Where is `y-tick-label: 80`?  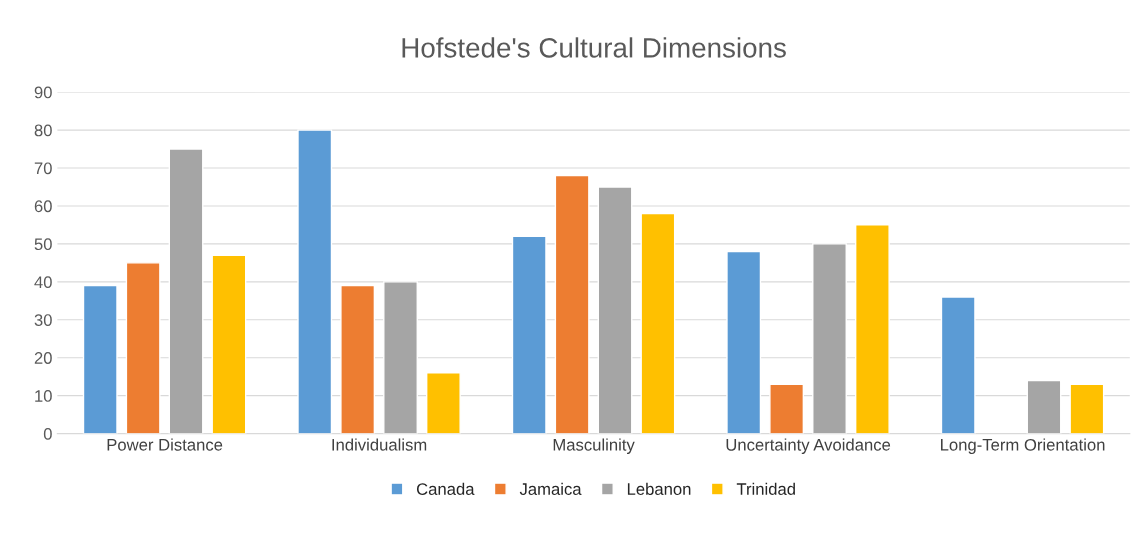 y-tick-label: 80 is located at coordinates (43, 130).